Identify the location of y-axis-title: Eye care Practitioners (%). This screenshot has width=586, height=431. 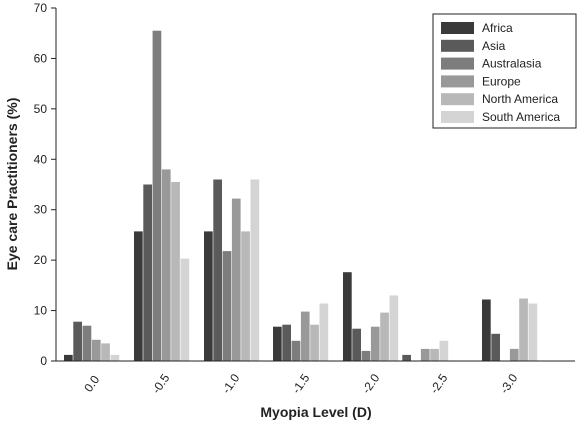
(12, 184).